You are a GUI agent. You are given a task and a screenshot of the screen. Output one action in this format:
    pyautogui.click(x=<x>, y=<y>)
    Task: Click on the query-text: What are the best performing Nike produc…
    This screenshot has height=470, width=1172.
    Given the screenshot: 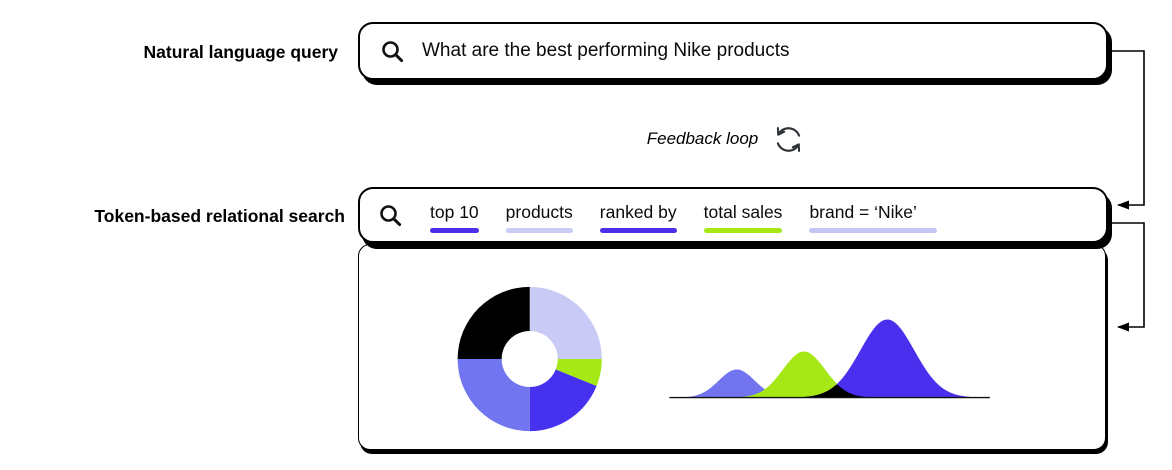 What is the action you would take?
    pyautogui.click(x=606, y=50)
    